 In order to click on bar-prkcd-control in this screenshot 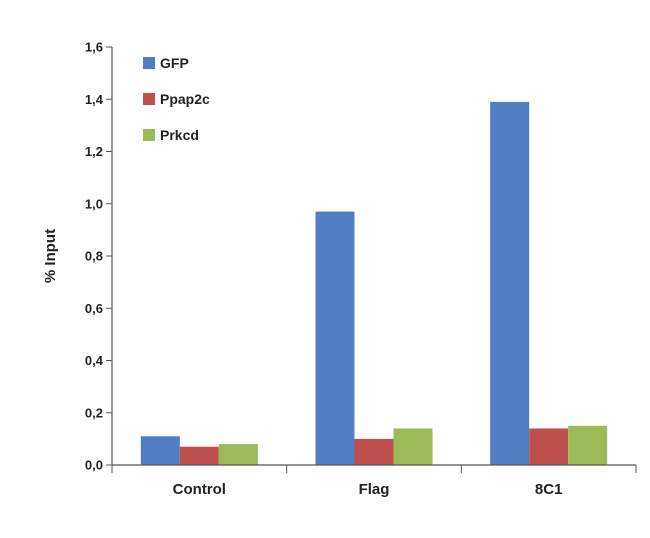, I will do `click(238, 454)`.